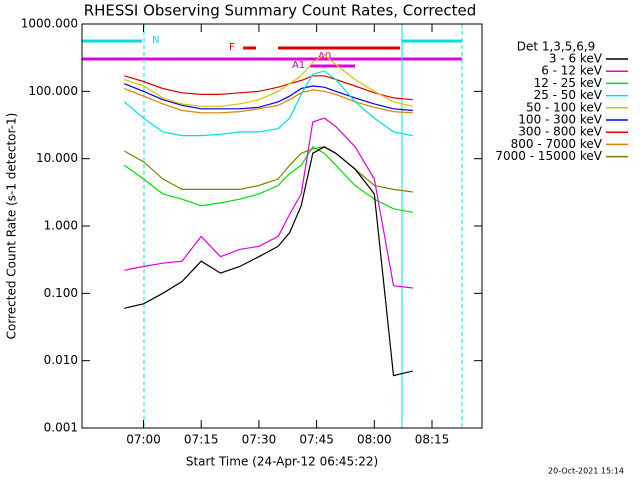  Describe the element at coordinates (57, 158) in the screenshot. I see `y-tick-label: 10.000` at that location.